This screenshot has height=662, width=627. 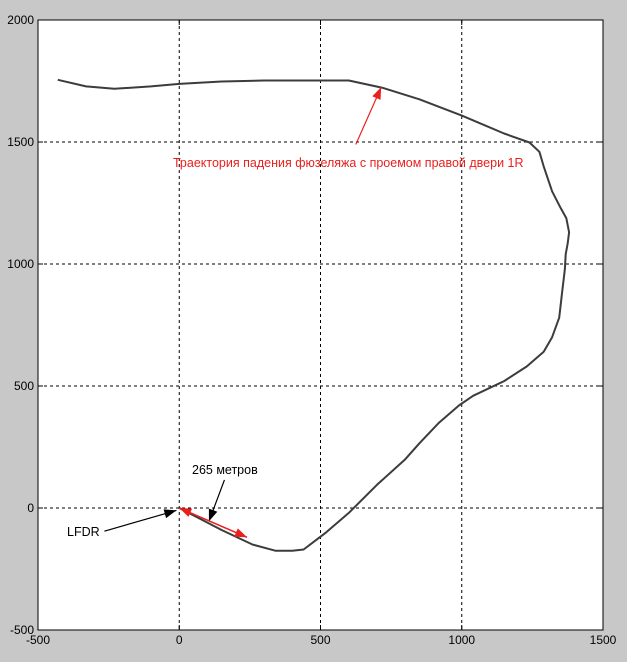 I want to click on y-tick-label: 2000, so click(x=20, y=20).